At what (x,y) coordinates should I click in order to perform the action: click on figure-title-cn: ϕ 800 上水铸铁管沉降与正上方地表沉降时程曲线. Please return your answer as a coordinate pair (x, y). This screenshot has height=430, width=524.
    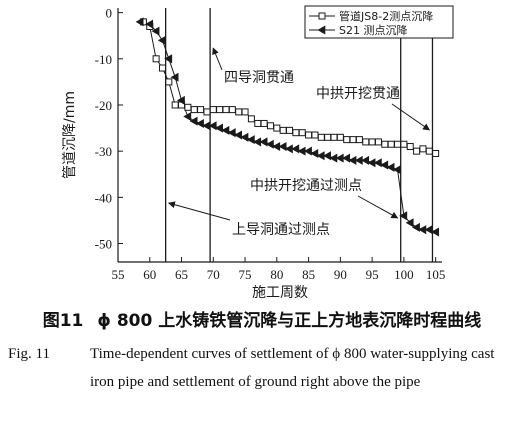
    Looking at the image, I should click on (289, 321).